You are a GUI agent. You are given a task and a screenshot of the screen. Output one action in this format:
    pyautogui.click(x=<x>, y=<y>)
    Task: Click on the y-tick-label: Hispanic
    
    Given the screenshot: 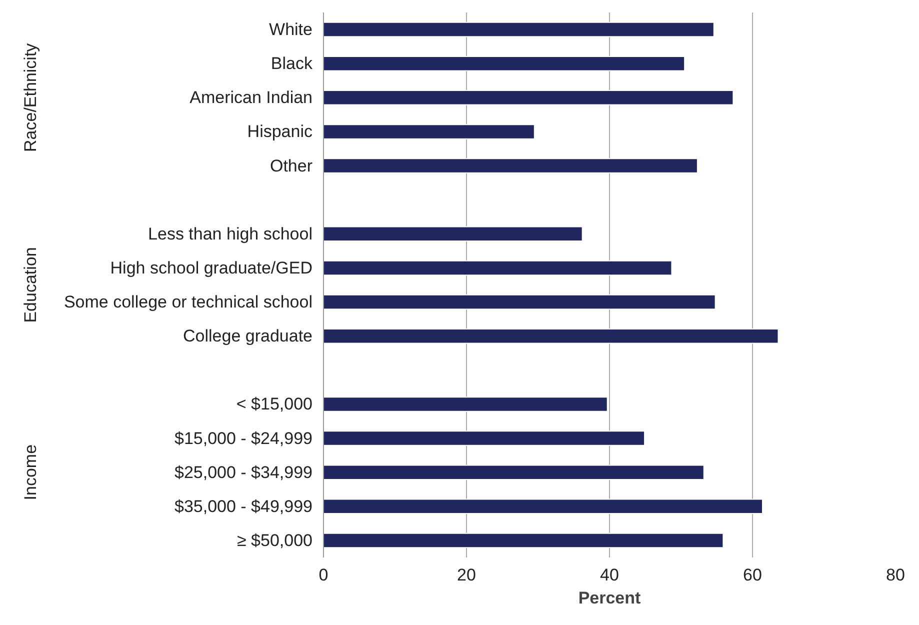 What is the action you would take?
    pyautogui.click(x=280, y=132)
    